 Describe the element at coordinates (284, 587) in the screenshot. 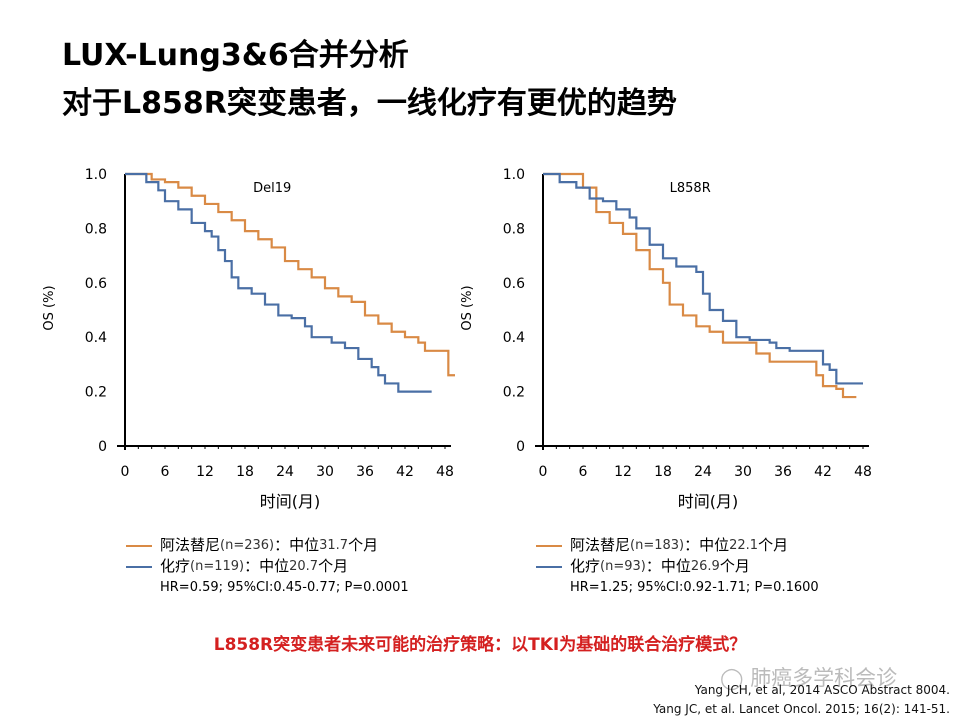

I see `hr-stats: HR=0.59; 95%CI:0.45-0.77; P=0.0001` at that location.